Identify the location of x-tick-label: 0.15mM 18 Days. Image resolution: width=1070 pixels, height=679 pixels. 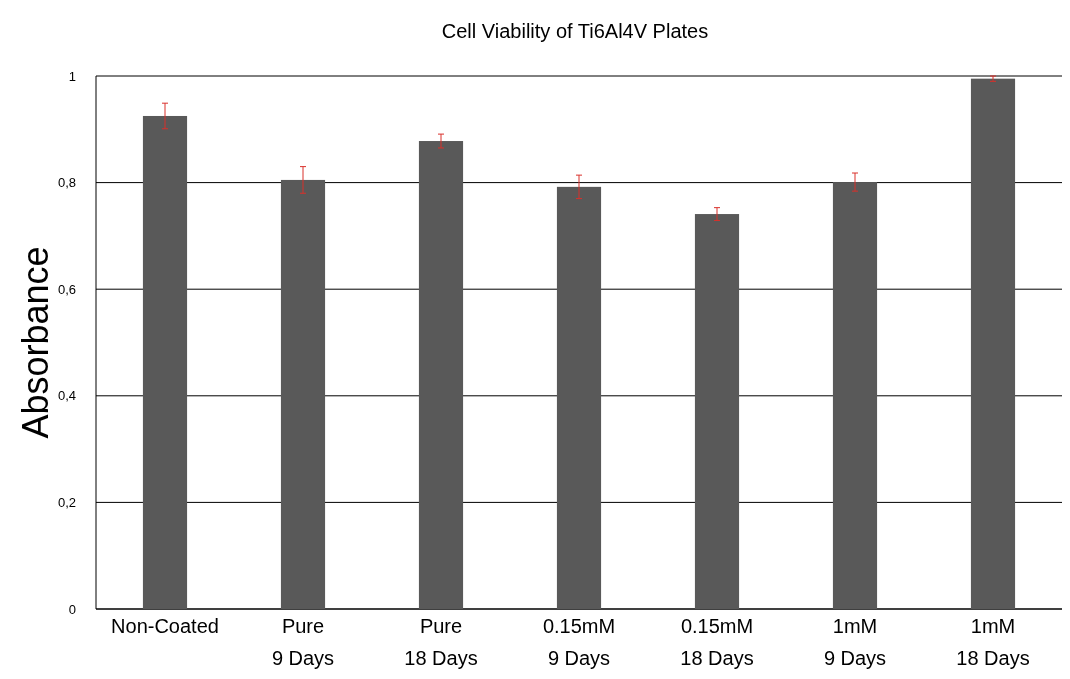
(717, 642).